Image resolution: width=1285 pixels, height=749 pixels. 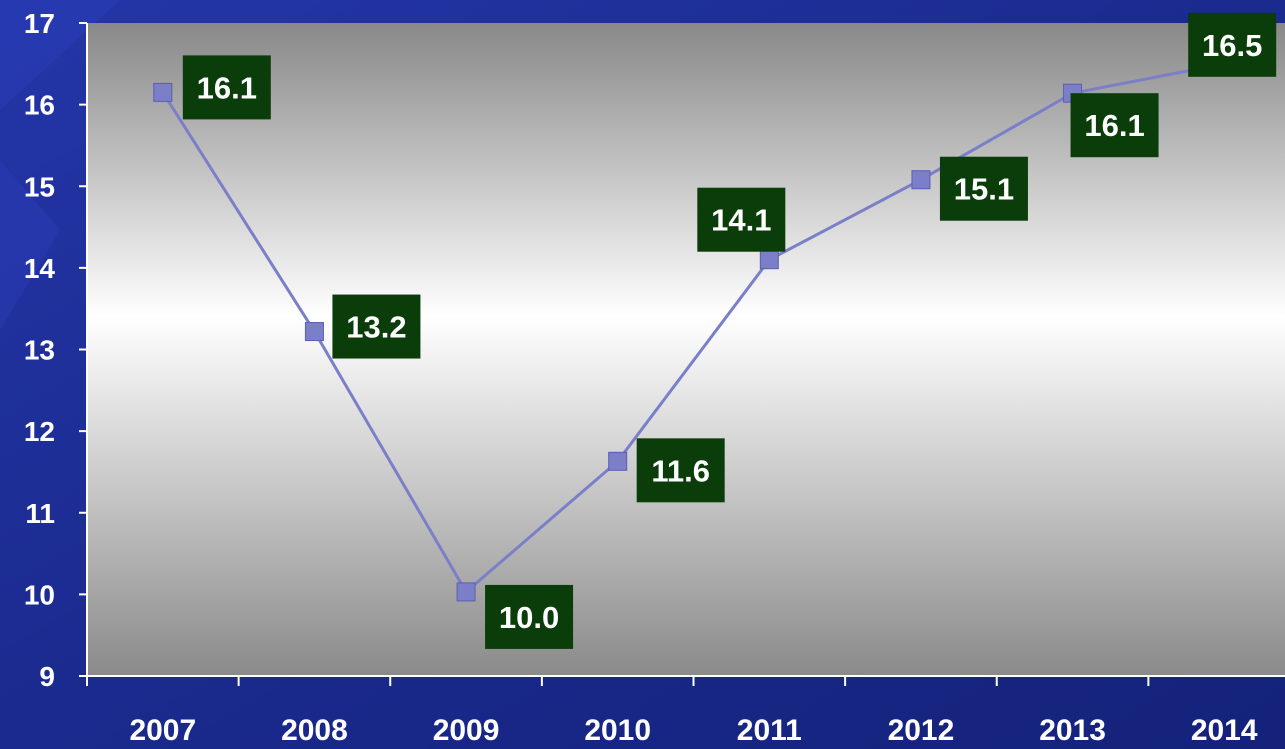 I want to click on data-label: 16.5, so click(x=1232, y=45).